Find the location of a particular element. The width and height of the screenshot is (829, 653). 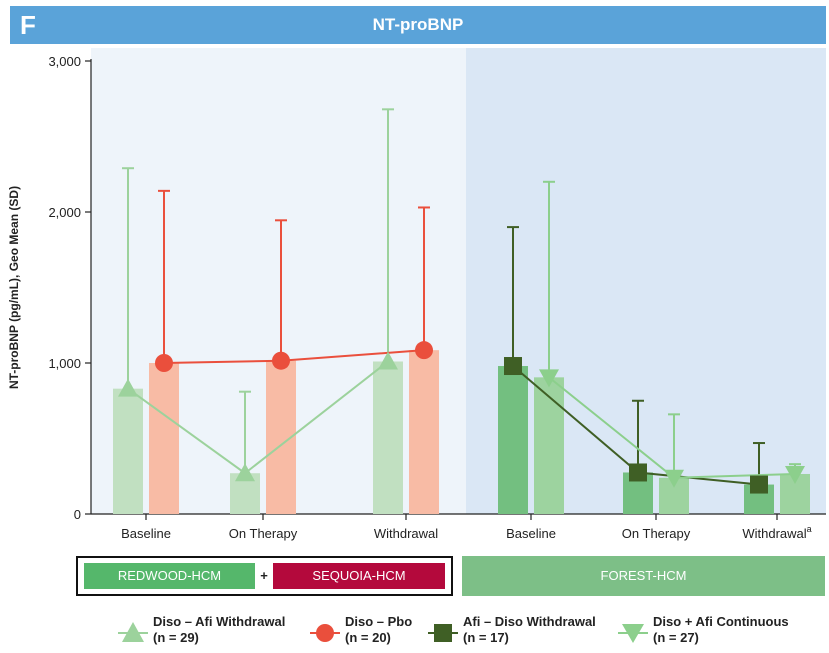

legend-marker-circle-icon is located at coordinates (325, 633).